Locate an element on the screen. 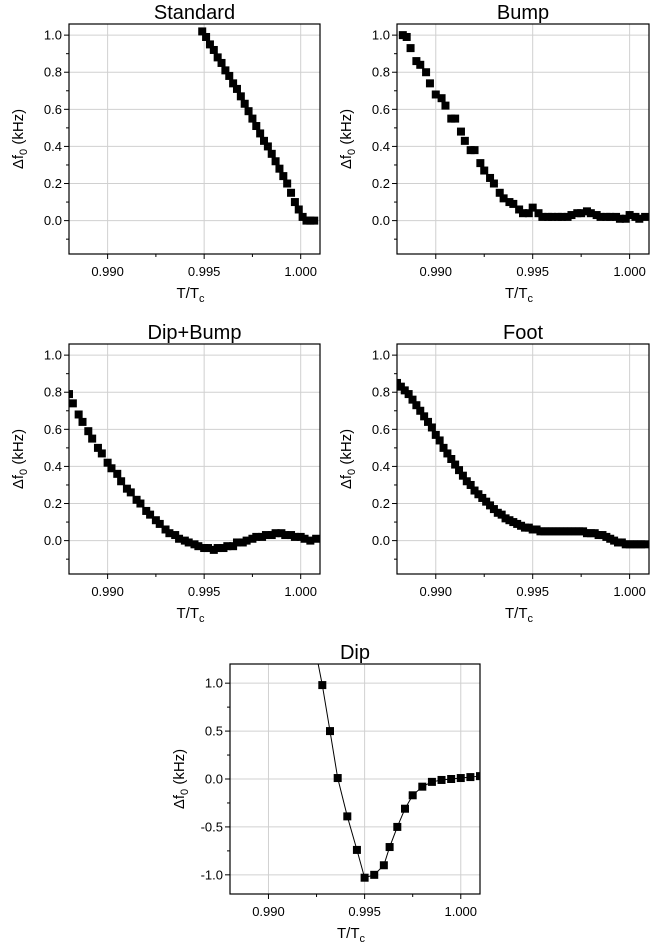  x-tick-label: 0.995 is located at coordinates (532, 271).